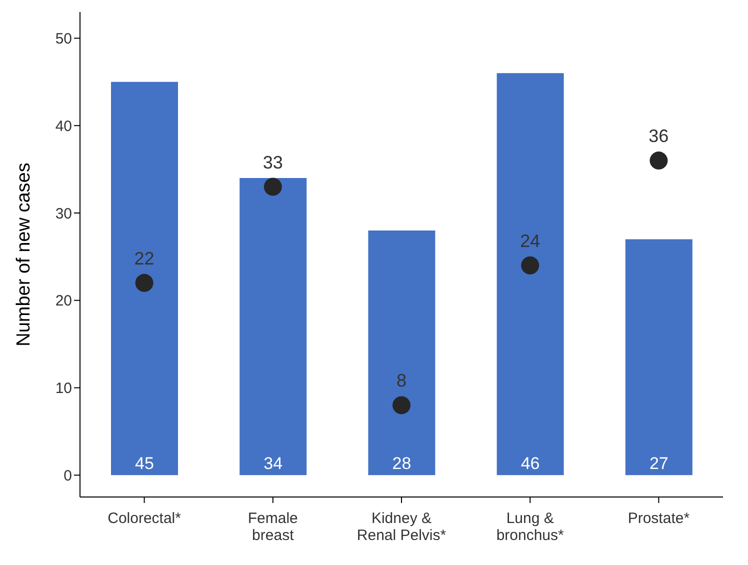 This screenshot has width=748, height=565. What do you see at coordinates (659, 518) in the screenshot?
I see `x-tick-label: Prostate*` at bounding box center [659, 518].